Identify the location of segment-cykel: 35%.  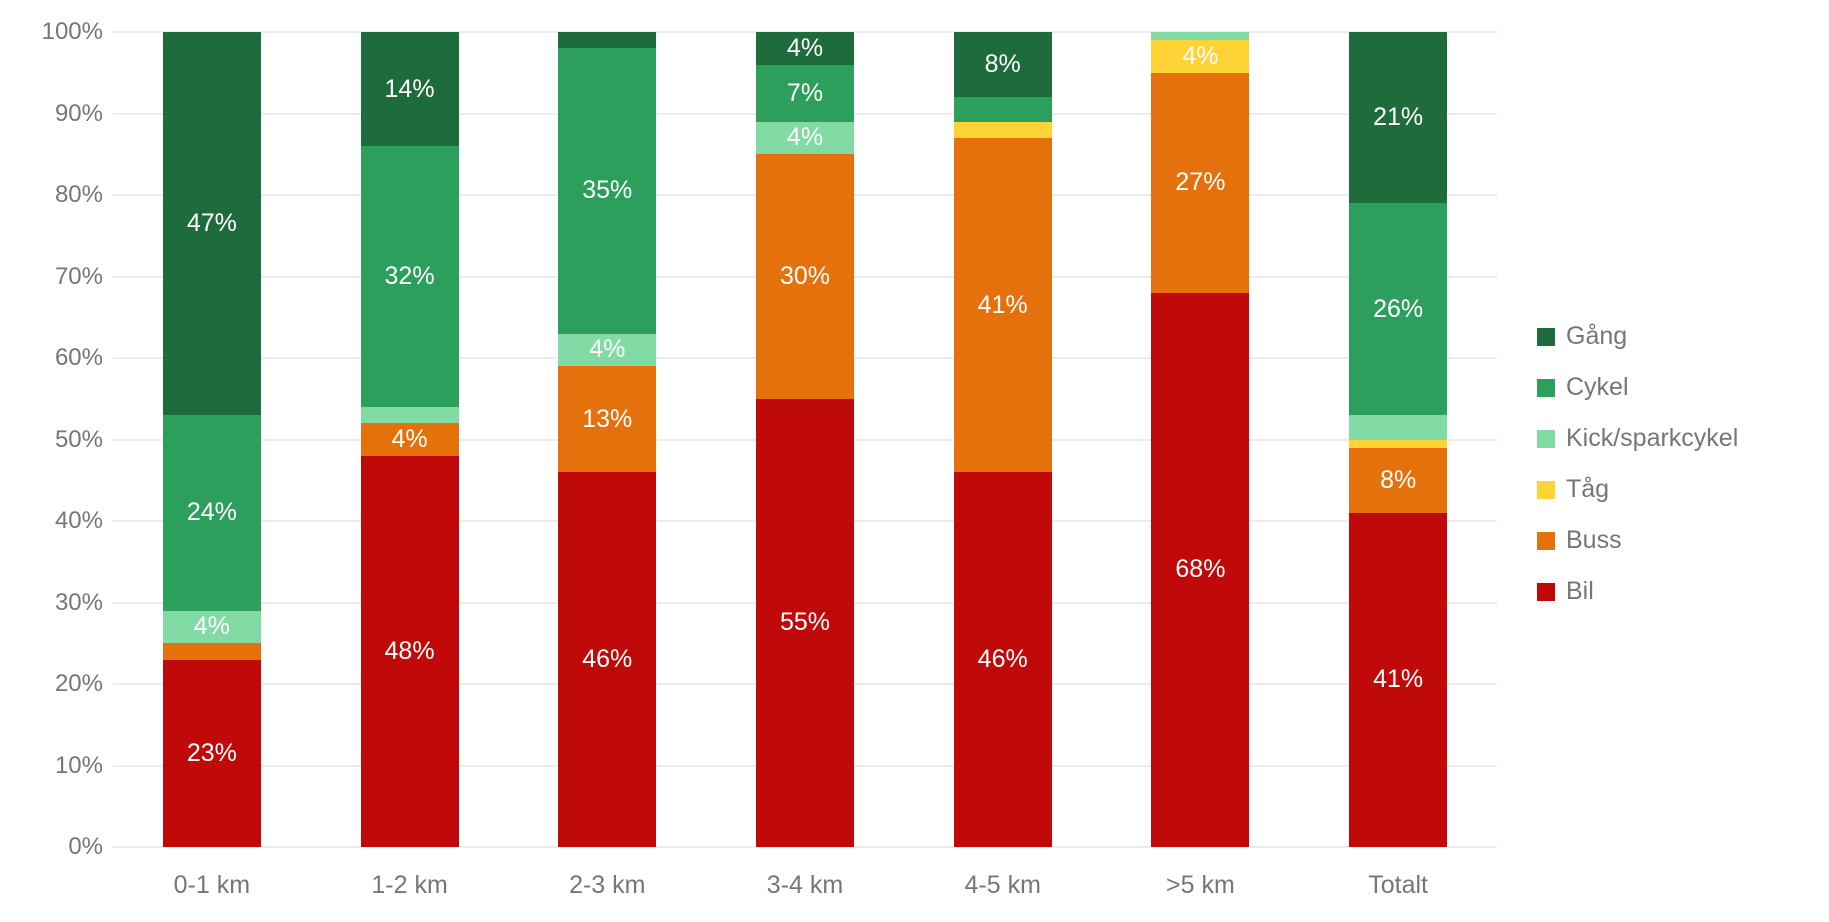
(607, 191).